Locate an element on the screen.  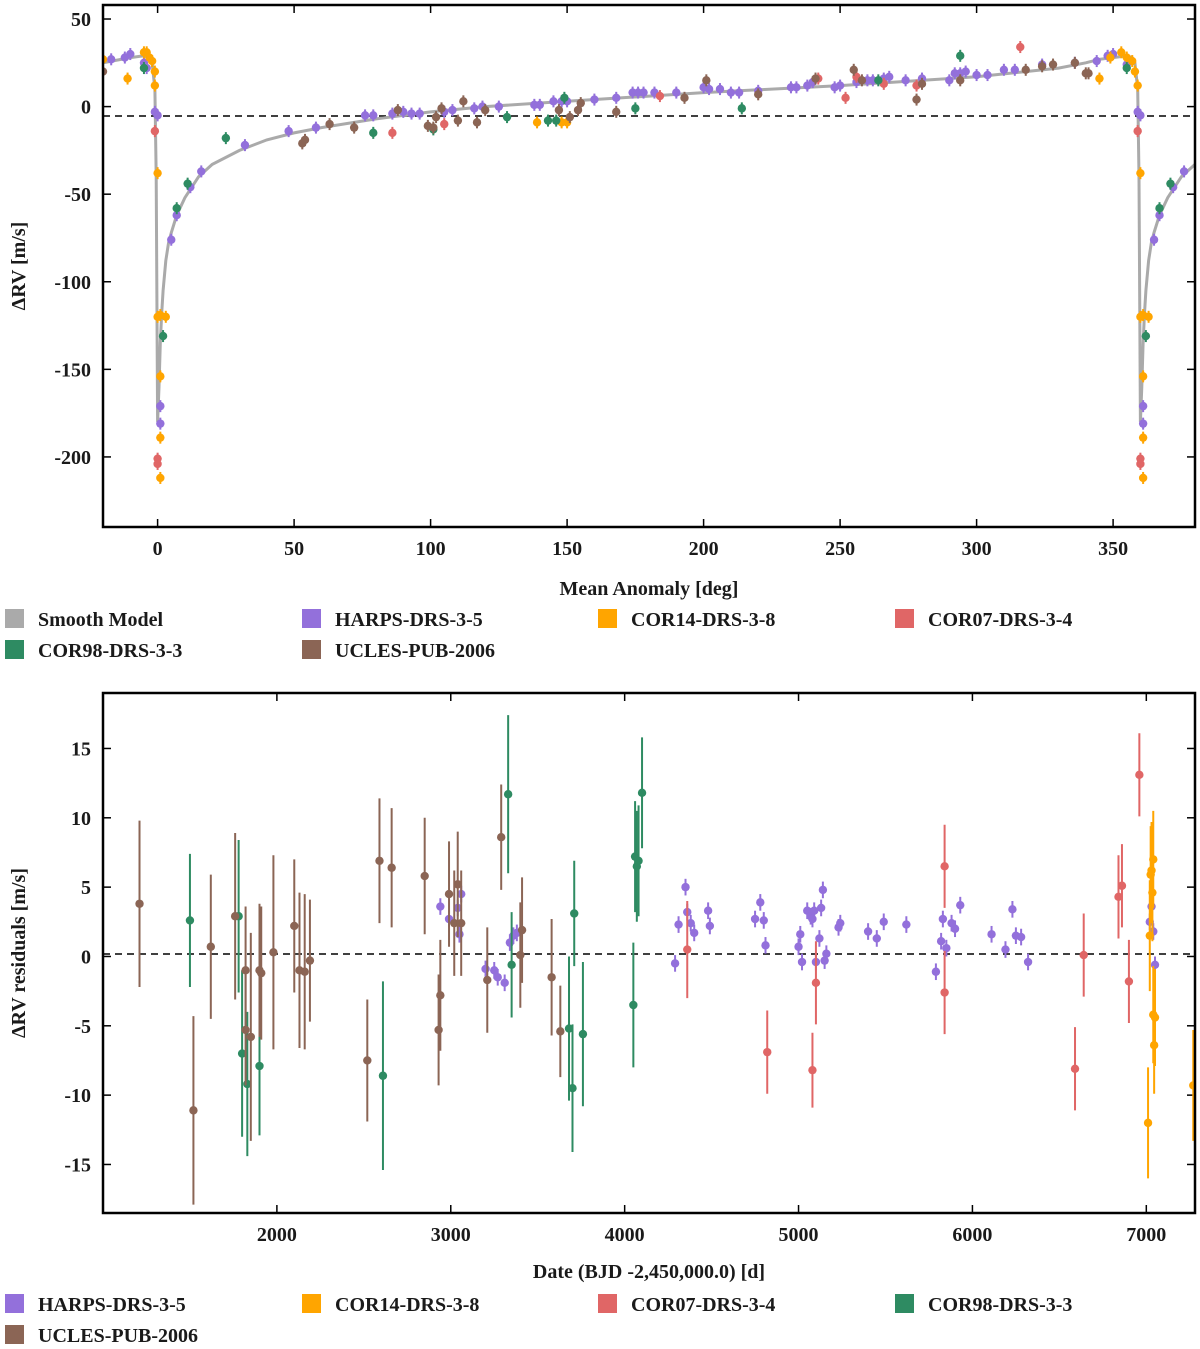
legend-label: COR07-DRS-3-4 is located at coordinates (703, 1305).